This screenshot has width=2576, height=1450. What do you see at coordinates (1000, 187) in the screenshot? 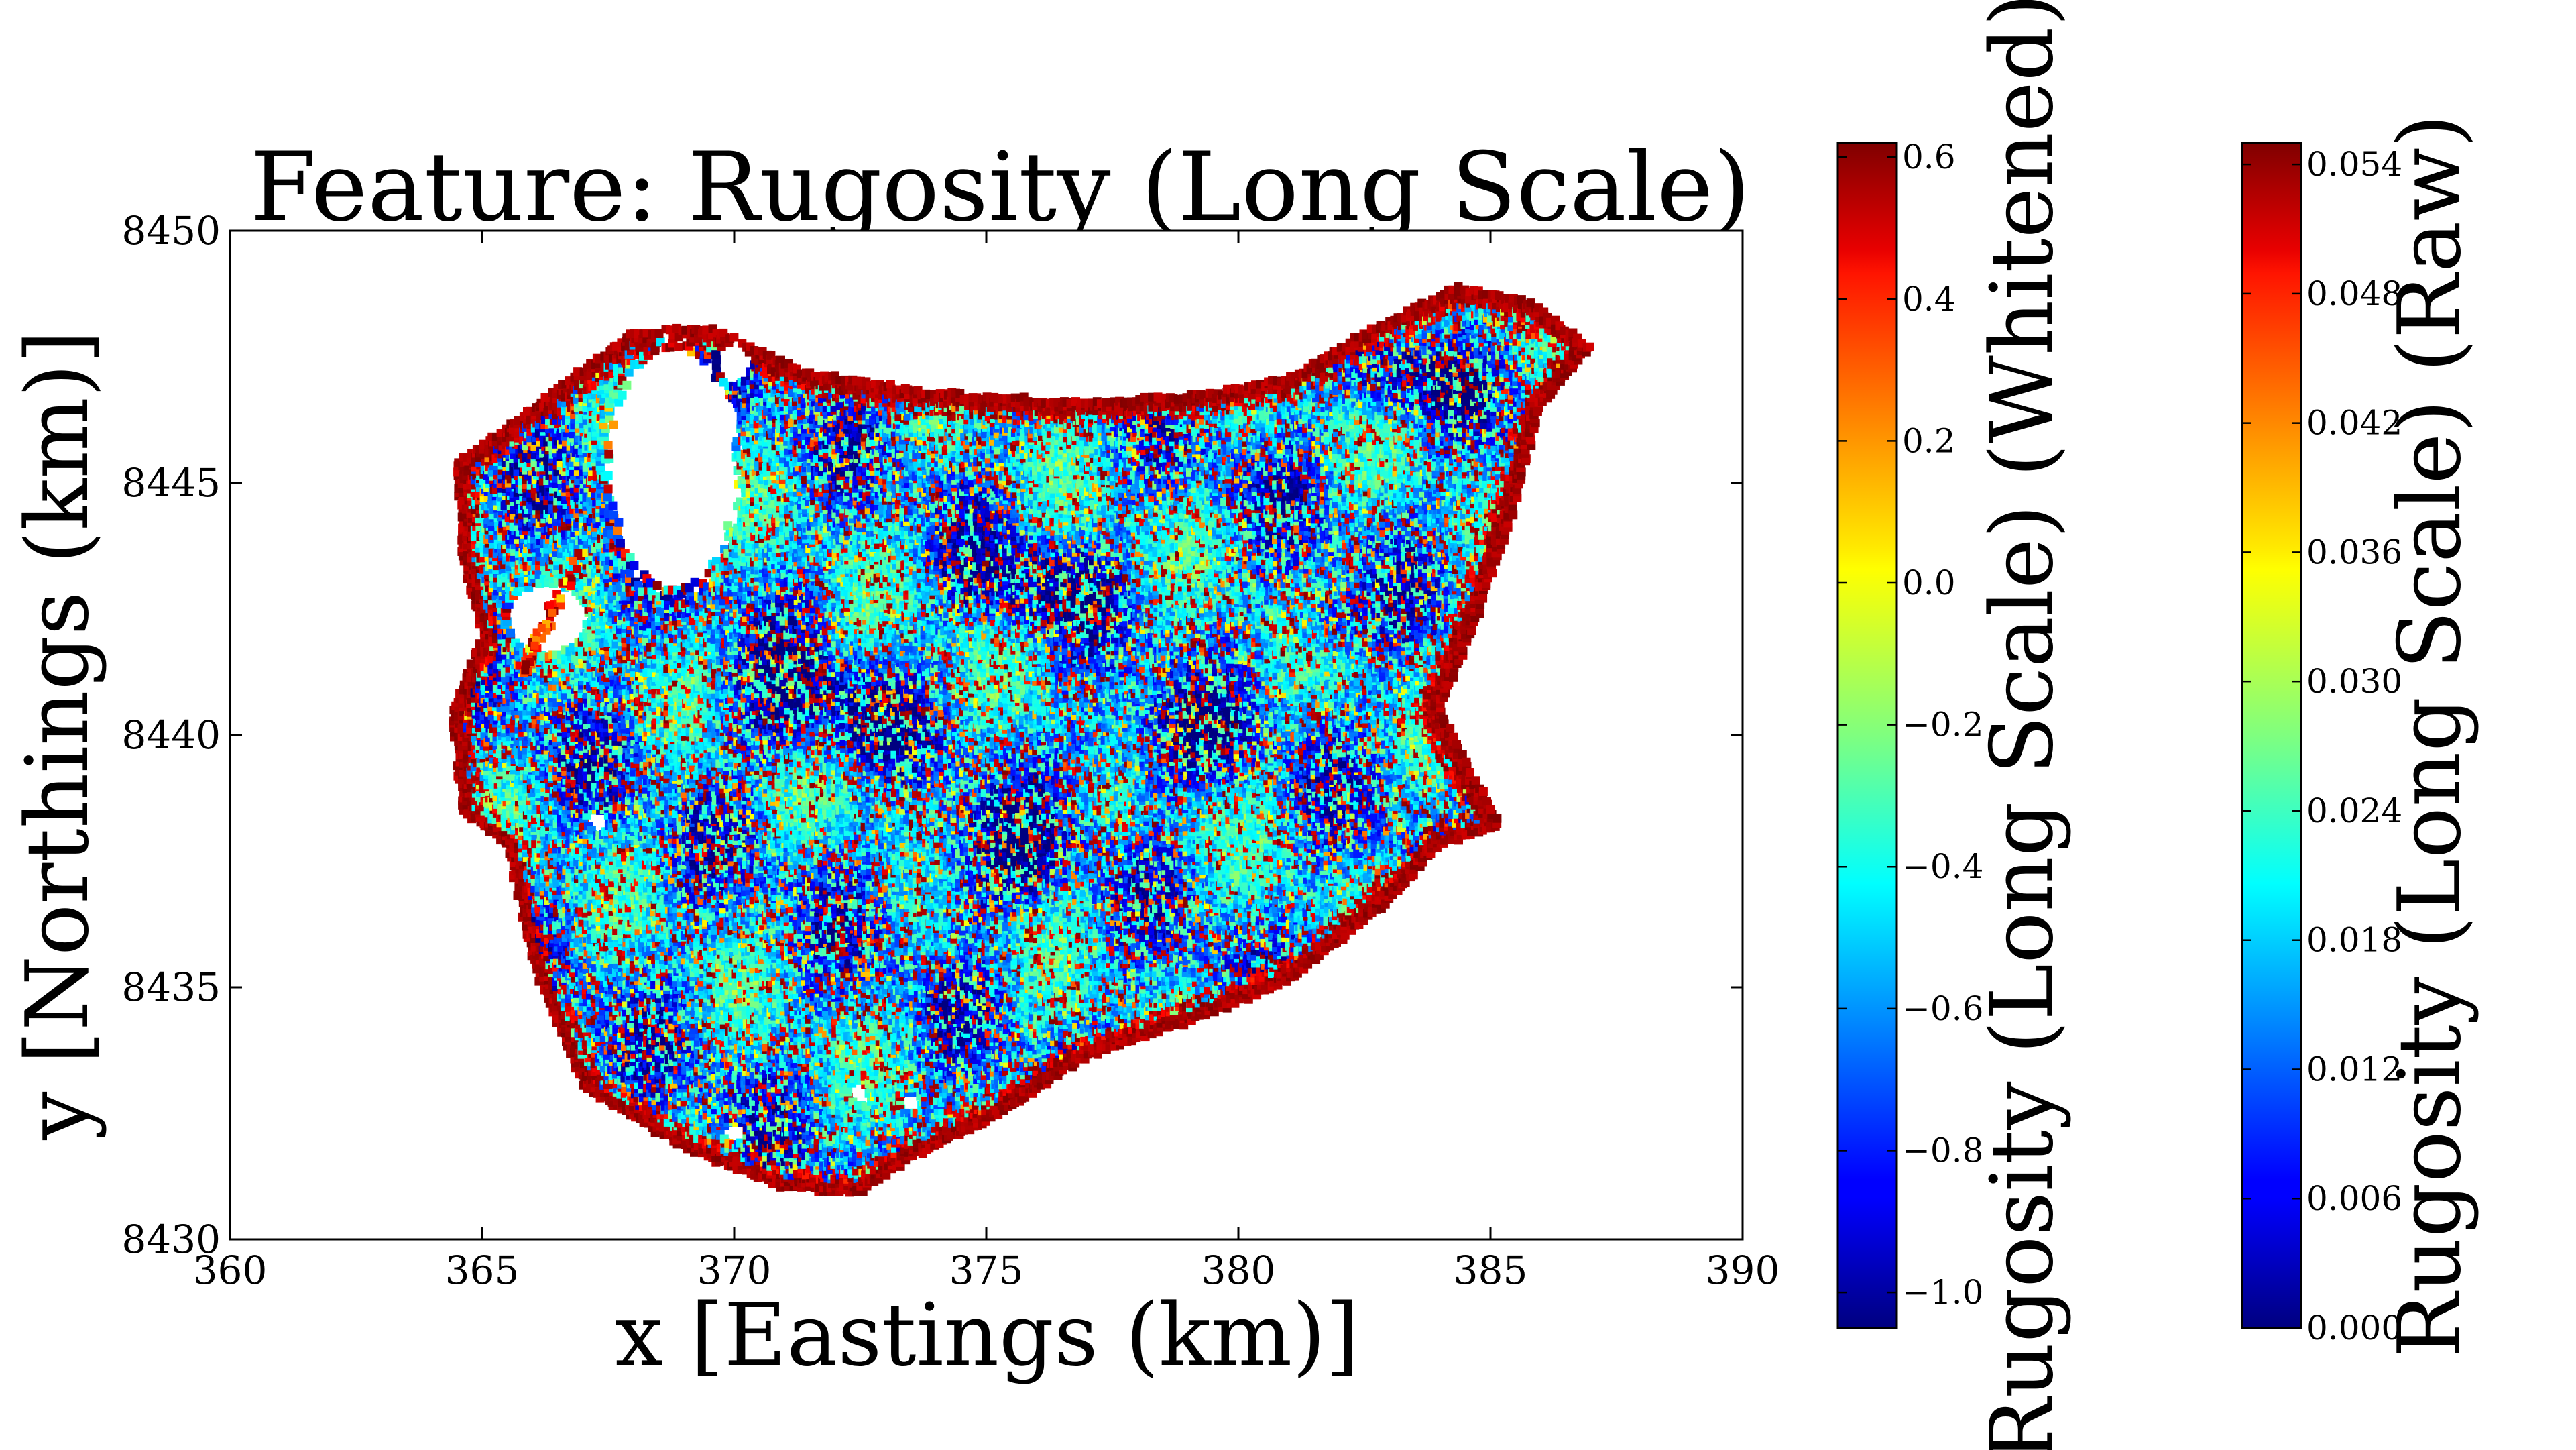
I see `chart-title: Feature: Rugosity (Long Scale)` at bounding box center [1000, 187].